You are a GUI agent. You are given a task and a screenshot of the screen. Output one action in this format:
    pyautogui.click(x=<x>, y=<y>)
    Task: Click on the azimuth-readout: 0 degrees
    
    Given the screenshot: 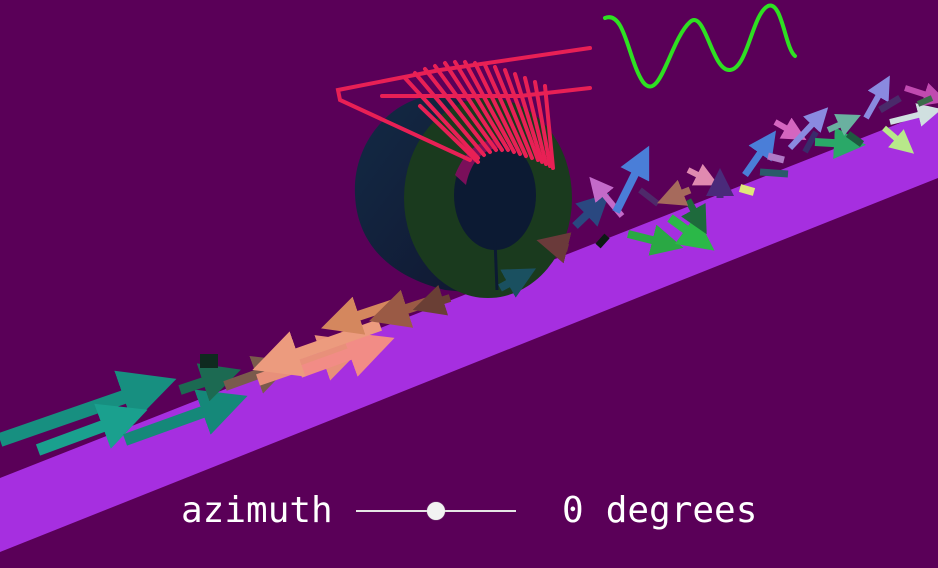 What is the action you would take?
    pyautogui.click(x=659, y=511)
    